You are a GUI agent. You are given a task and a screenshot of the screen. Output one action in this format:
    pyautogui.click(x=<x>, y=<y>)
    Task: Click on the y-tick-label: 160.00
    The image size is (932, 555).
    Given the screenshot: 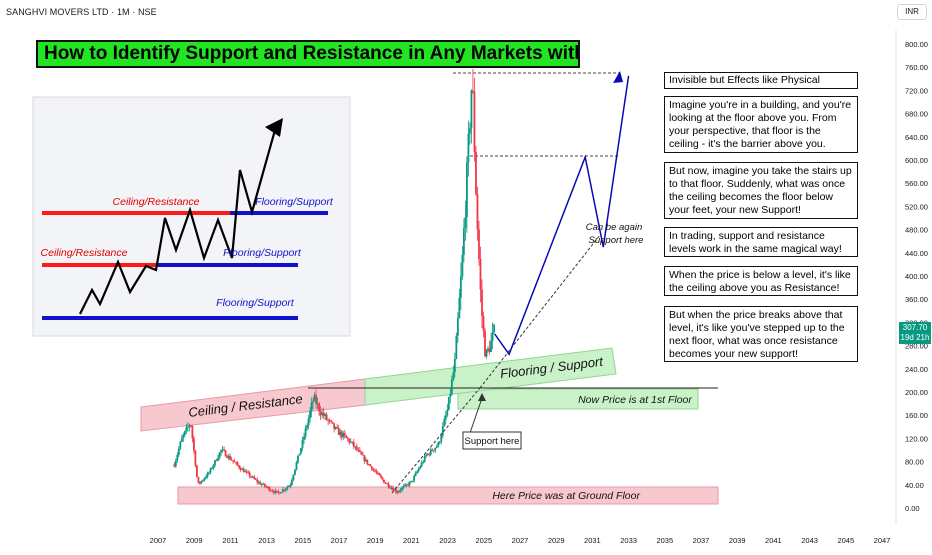 What is the action you would take?
    pyautogui.click(x=916, y=415)
    